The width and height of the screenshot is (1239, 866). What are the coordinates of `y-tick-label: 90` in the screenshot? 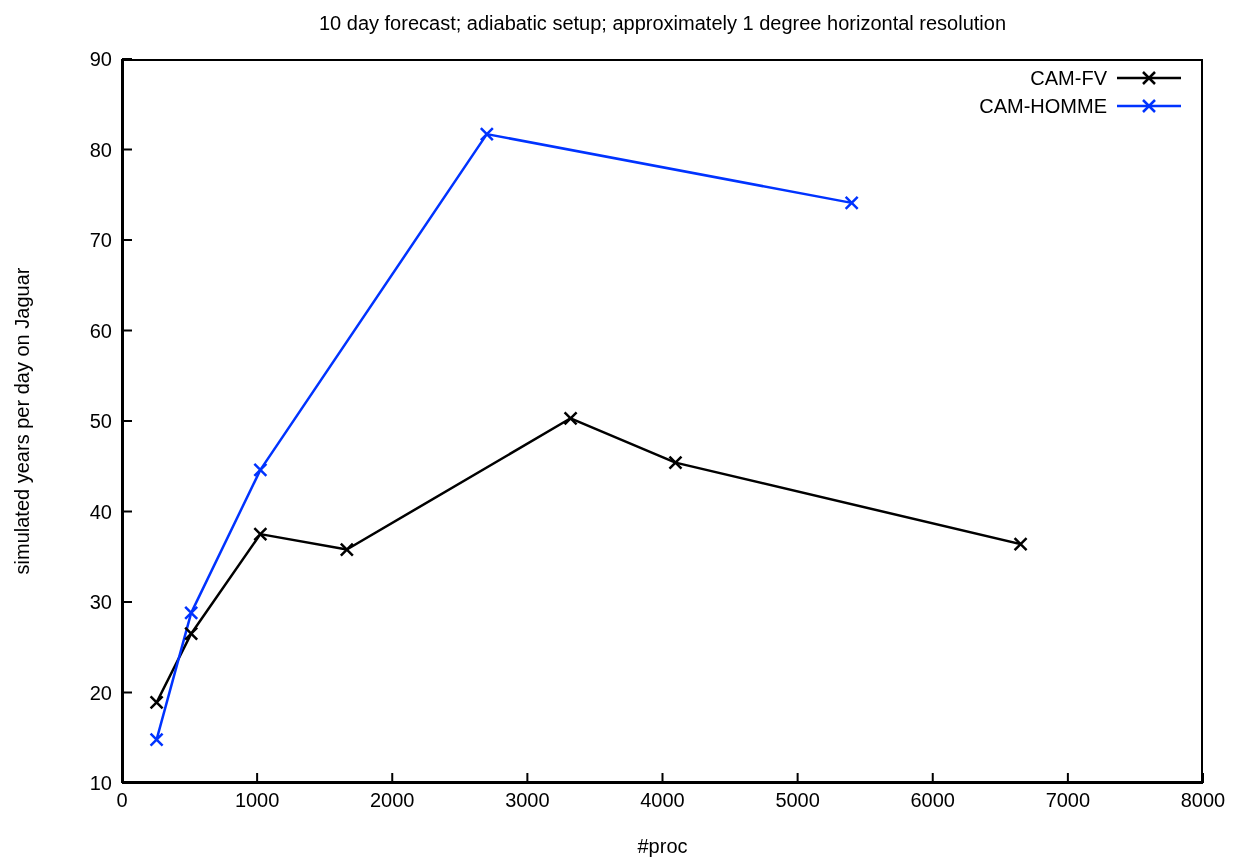 It's located at (100, 59).